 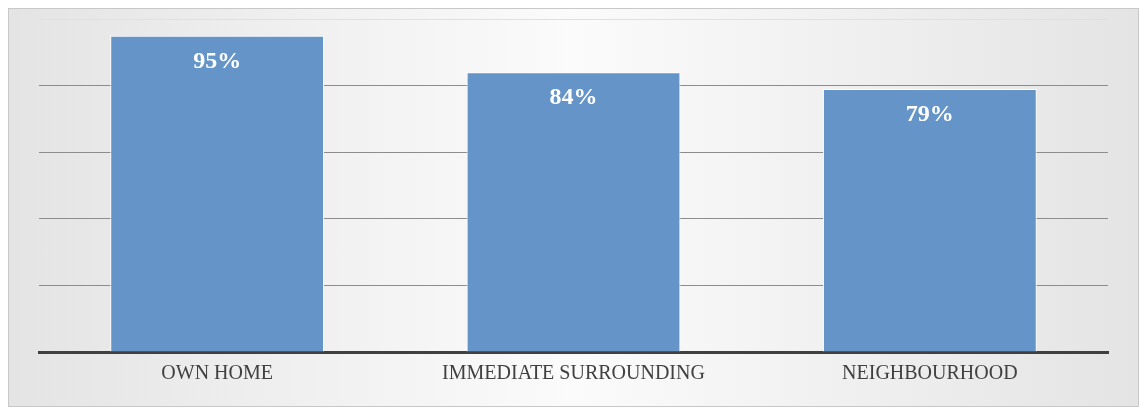 What do you see at coordinates (217, 59) in the screenshot?
I see `data-label: 95%` at bounding box center [217, 59].